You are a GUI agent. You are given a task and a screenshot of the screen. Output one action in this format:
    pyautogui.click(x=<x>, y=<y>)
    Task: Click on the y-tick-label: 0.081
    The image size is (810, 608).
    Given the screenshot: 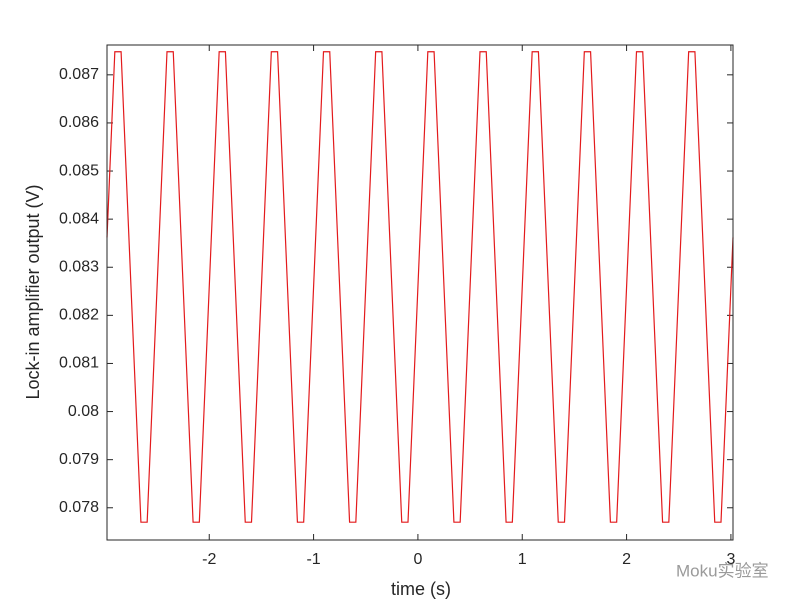 What is the action you would take?
    pyautogui.click(x=79, y=363)
    